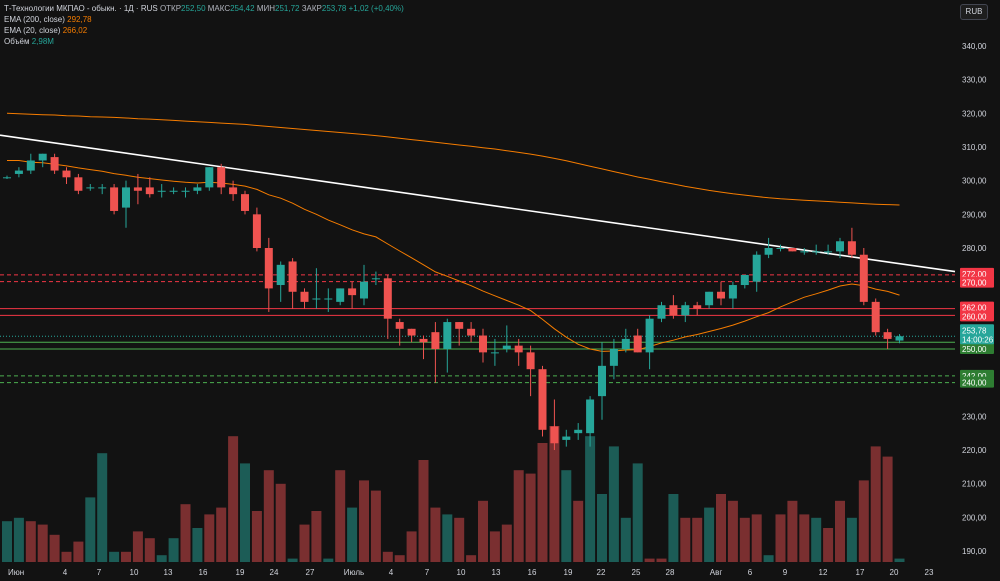 This screenshot has width=1000, height=581. I want to click on change-value: +1,02 (+0,40%), so click(376, 8).